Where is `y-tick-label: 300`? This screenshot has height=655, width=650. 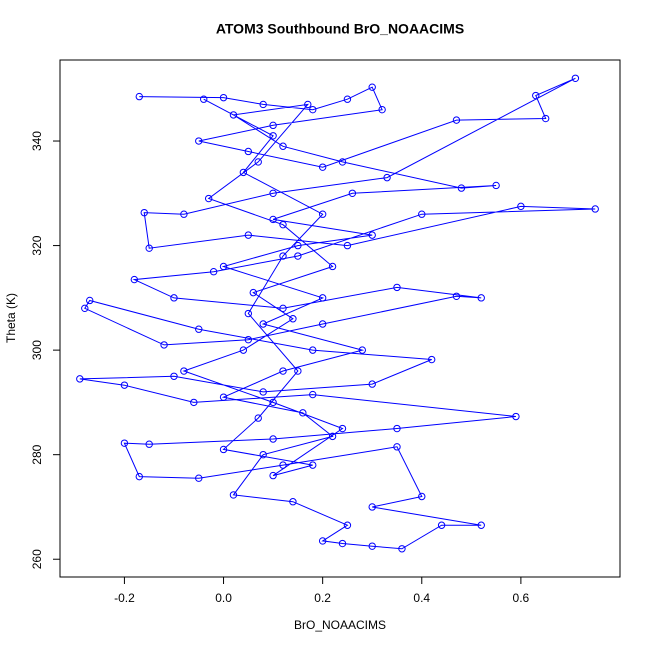
y-tick-label: 300 is located at coordinates (37, 350).